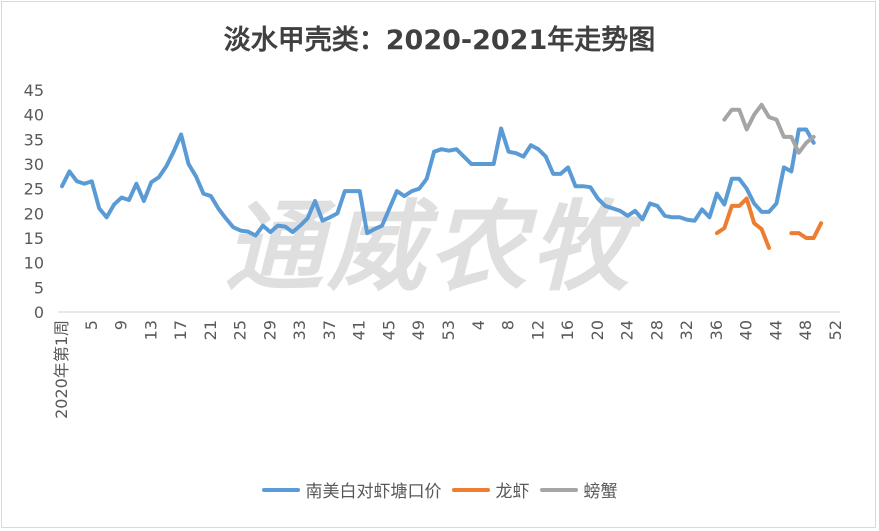 This screenshot has width=879, height=531. What do you see at coordinates (373, 492) in the screenshot?
I see `legend-label: 南美白对虾塘口价` at bounding box center [373, 492].